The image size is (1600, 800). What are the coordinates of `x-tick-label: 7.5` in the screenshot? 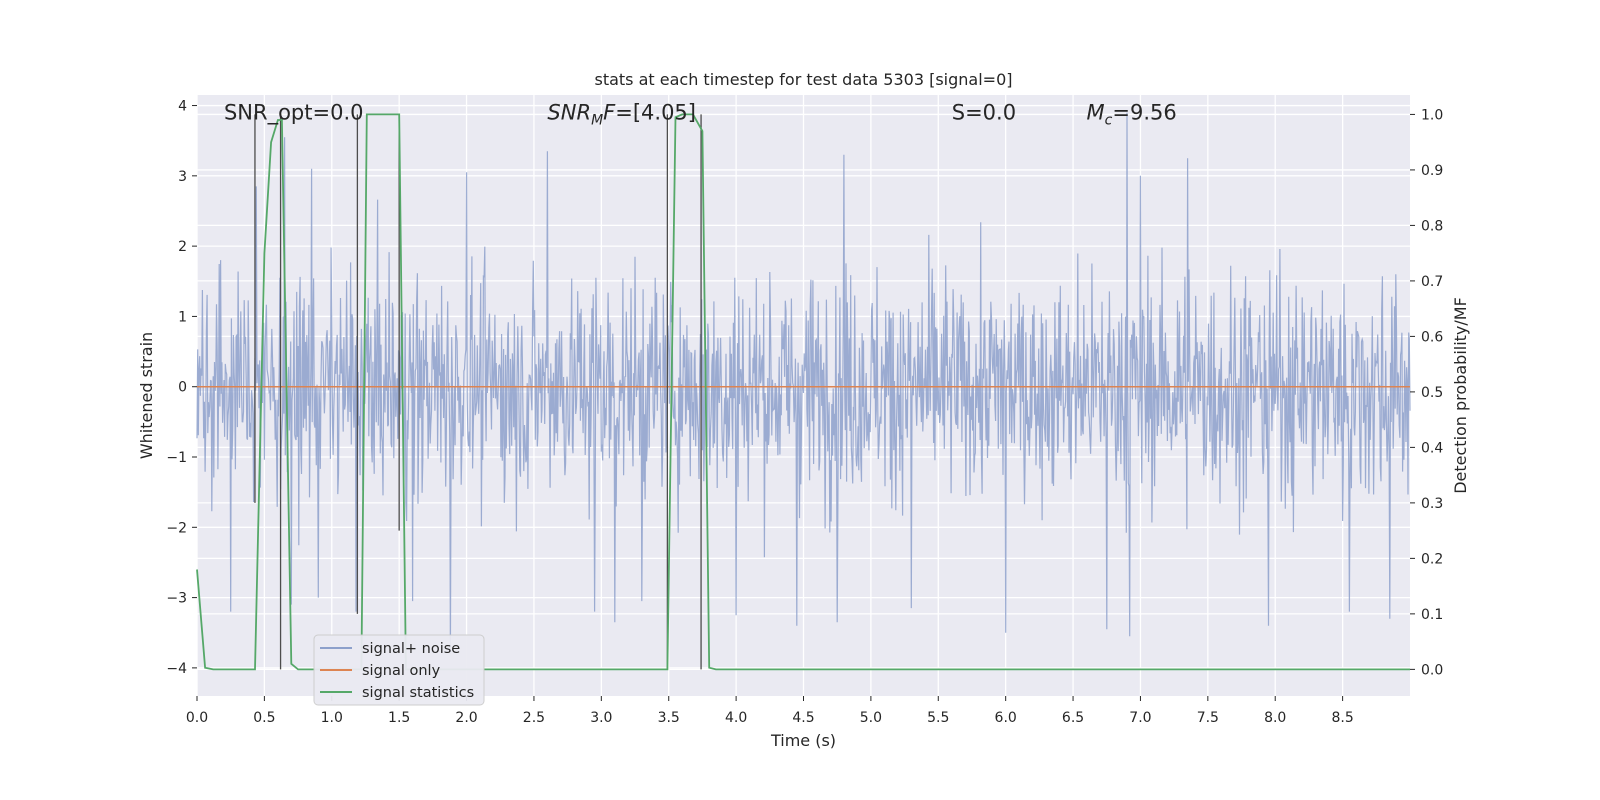 It's located at (1208, 718).